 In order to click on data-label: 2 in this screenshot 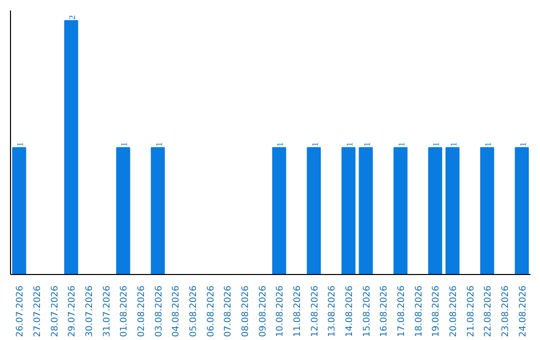, I will do `click(72, 17)`.